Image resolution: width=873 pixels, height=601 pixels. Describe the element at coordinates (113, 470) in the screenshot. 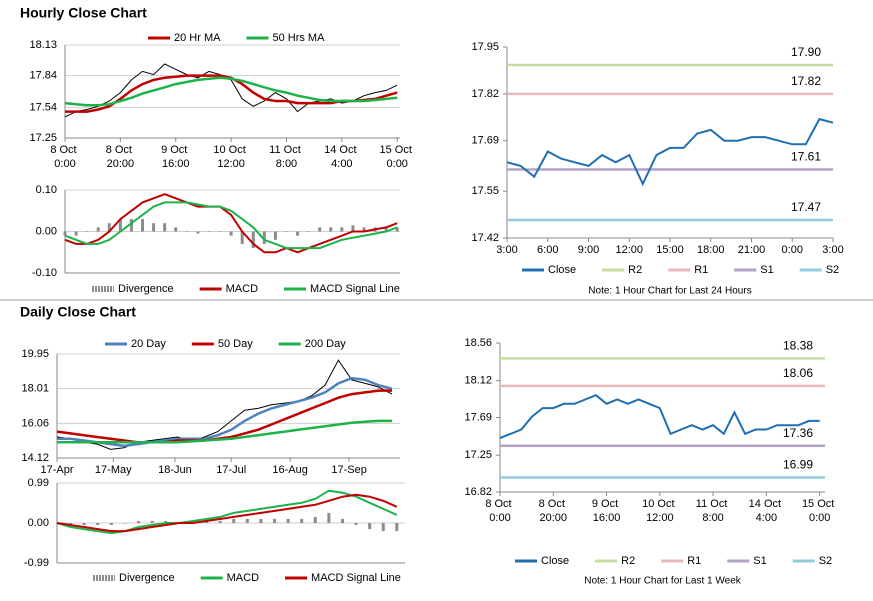

I see `x-tick-label: 17-May` at that location.